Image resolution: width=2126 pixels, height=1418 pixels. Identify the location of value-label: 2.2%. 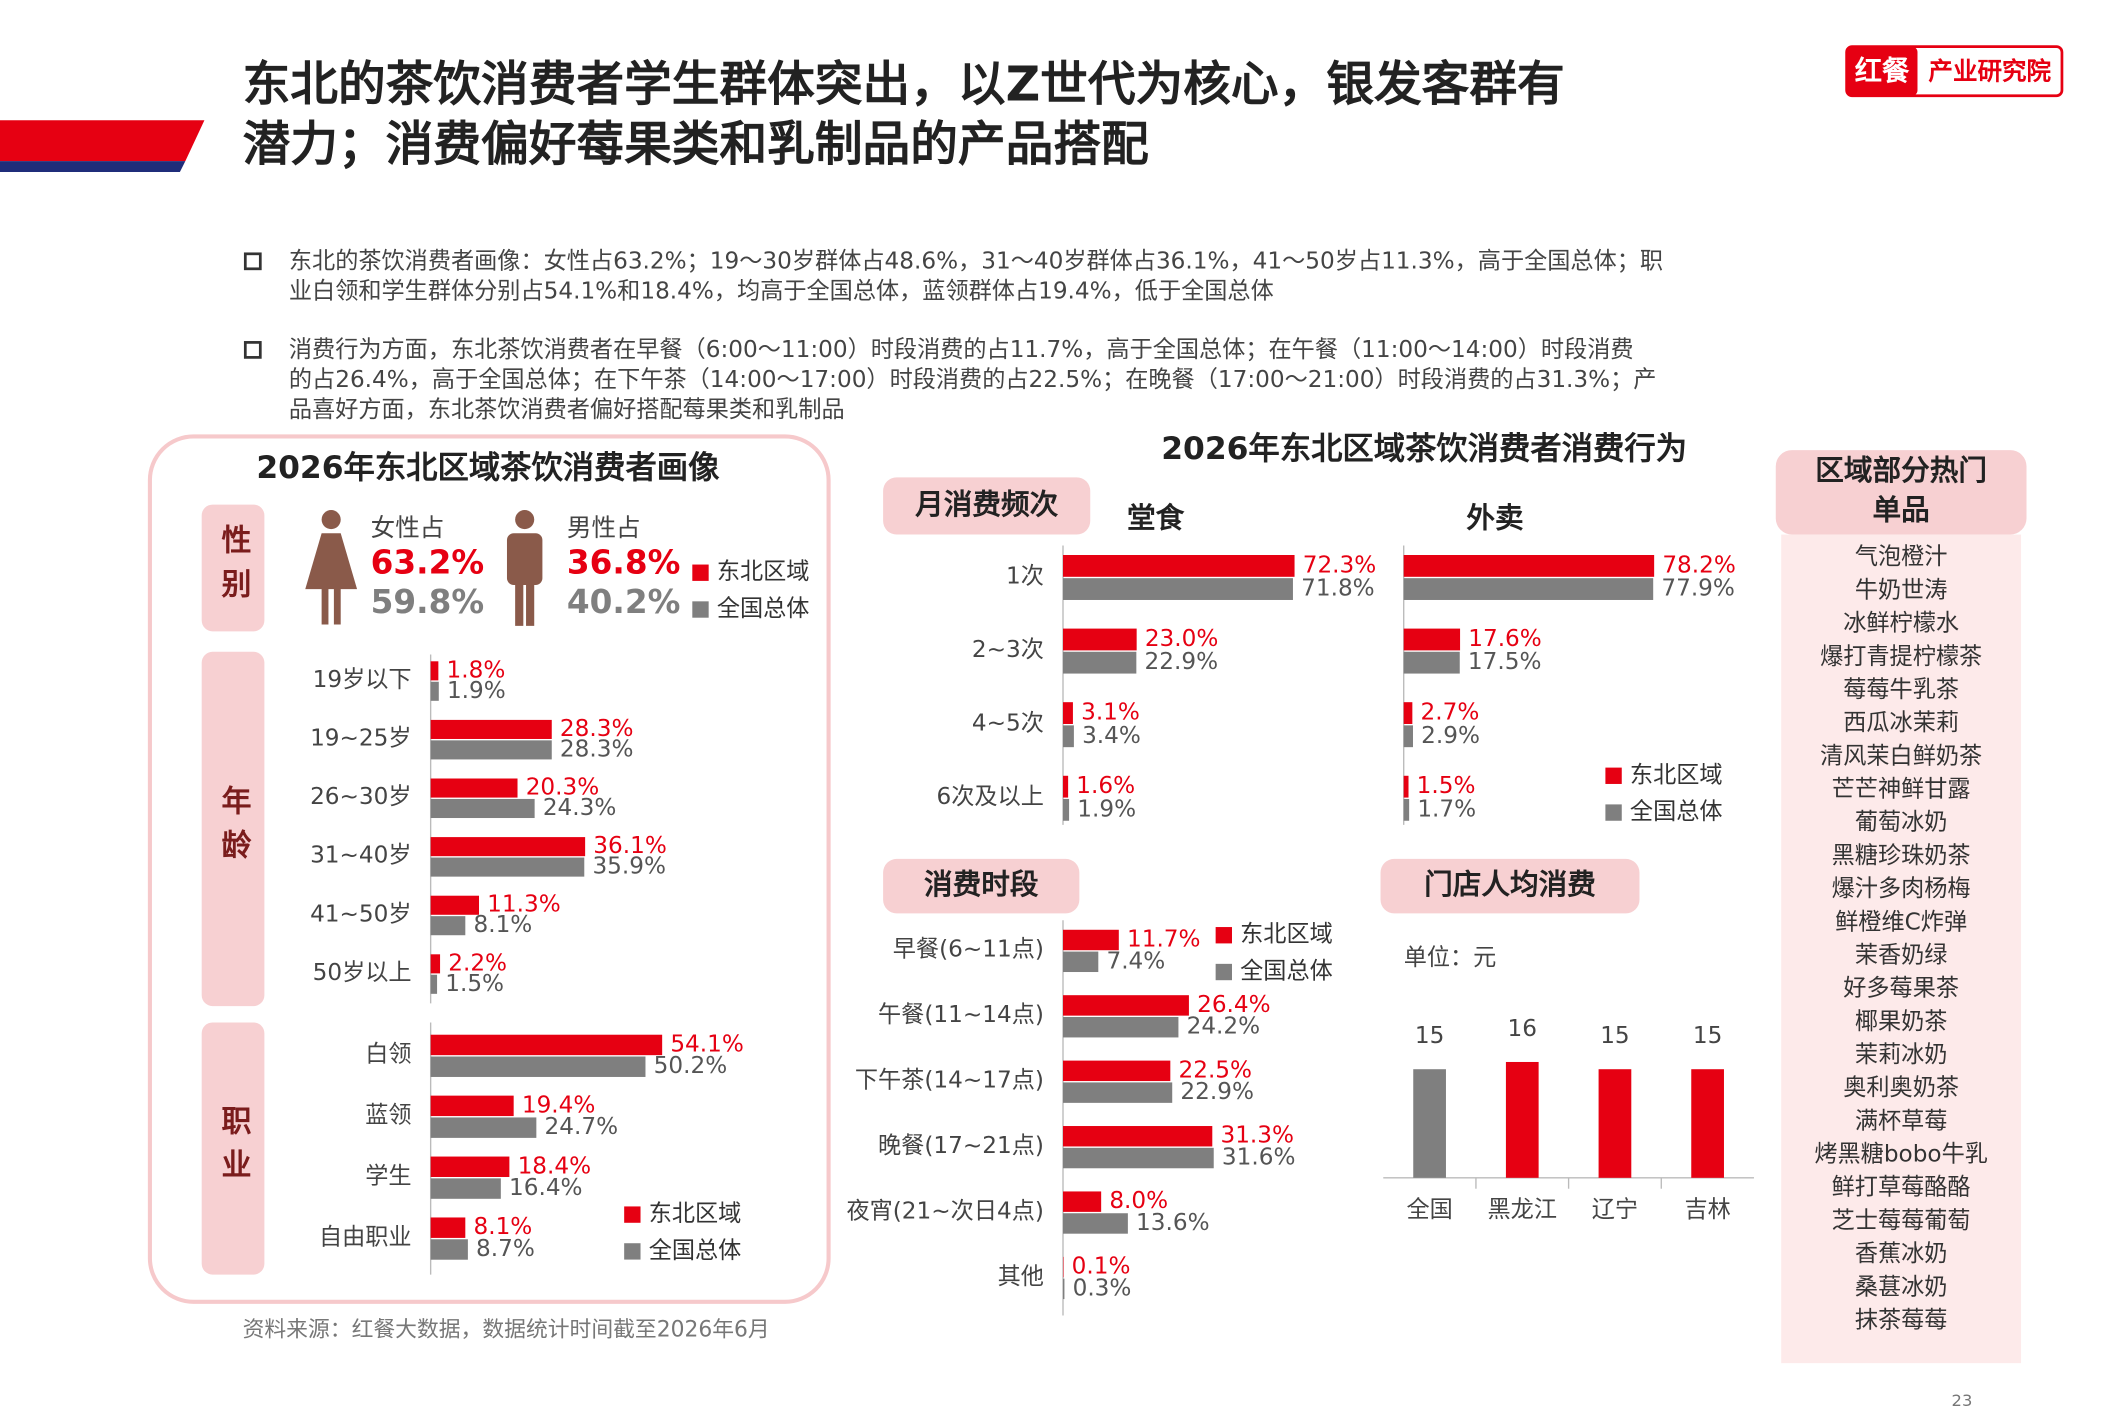
(477, 963).